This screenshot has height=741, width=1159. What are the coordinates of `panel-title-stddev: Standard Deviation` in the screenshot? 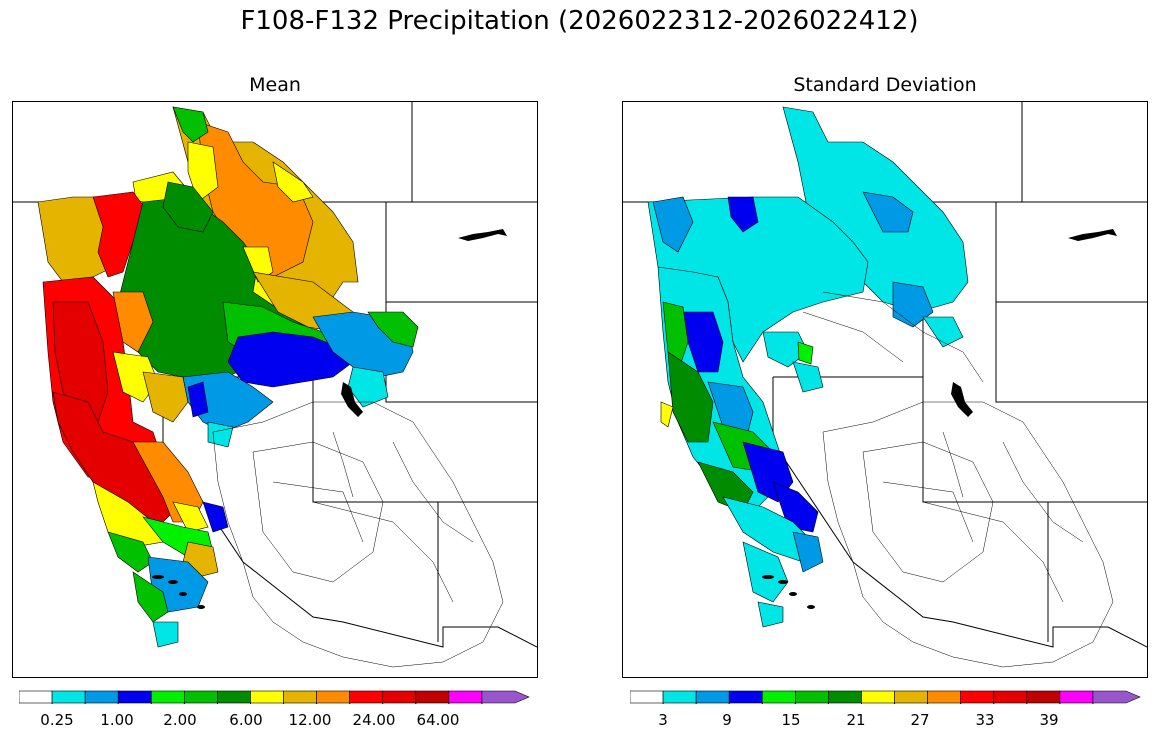 It's located at (885, 85).